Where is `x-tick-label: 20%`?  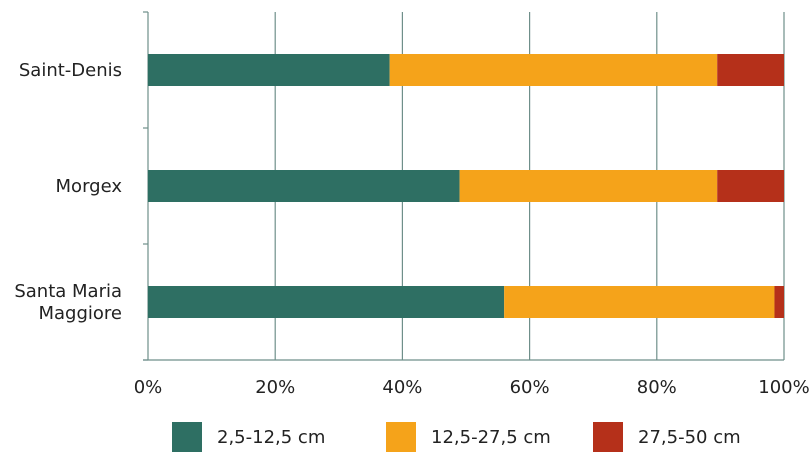
x-tick-label: 20% is located at coordinates (275, 387).